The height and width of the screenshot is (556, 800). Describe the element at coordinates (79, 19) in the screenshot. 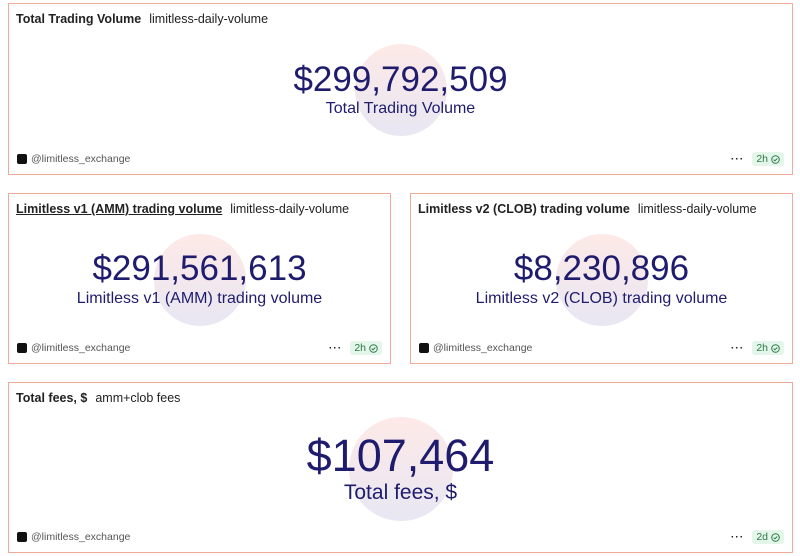

I see `card-title: Total Trading Volume` at that location.